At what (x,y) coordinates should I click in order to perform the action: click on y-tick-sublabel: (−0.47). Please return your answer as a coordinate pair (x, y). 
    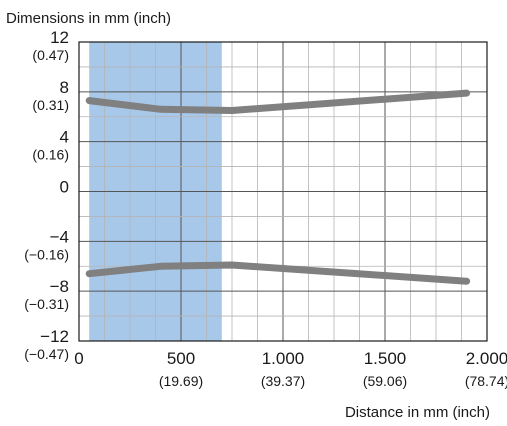
    Looking at the image, I should click on (46, 354).